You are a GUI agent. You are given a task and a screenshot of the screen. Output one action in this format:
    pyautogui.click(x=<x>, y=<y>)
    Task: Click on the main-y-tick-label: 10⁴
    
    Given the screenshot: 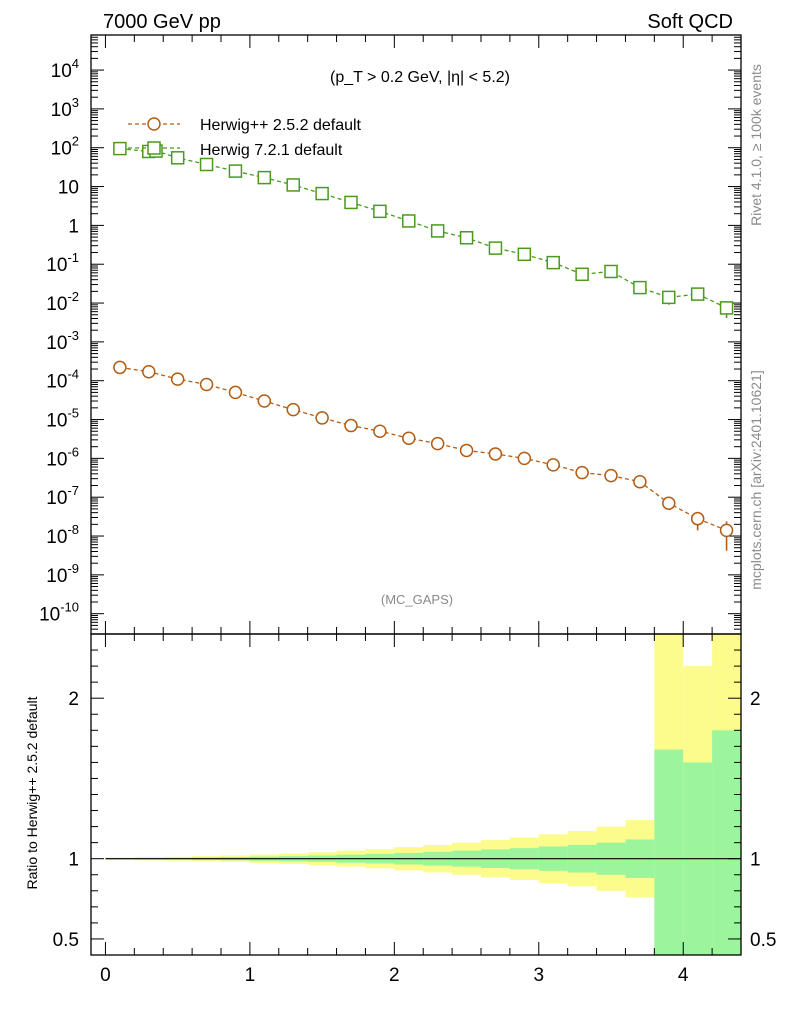 What is the action you would take?
    pyautogui.click(x=65, y=69)
    